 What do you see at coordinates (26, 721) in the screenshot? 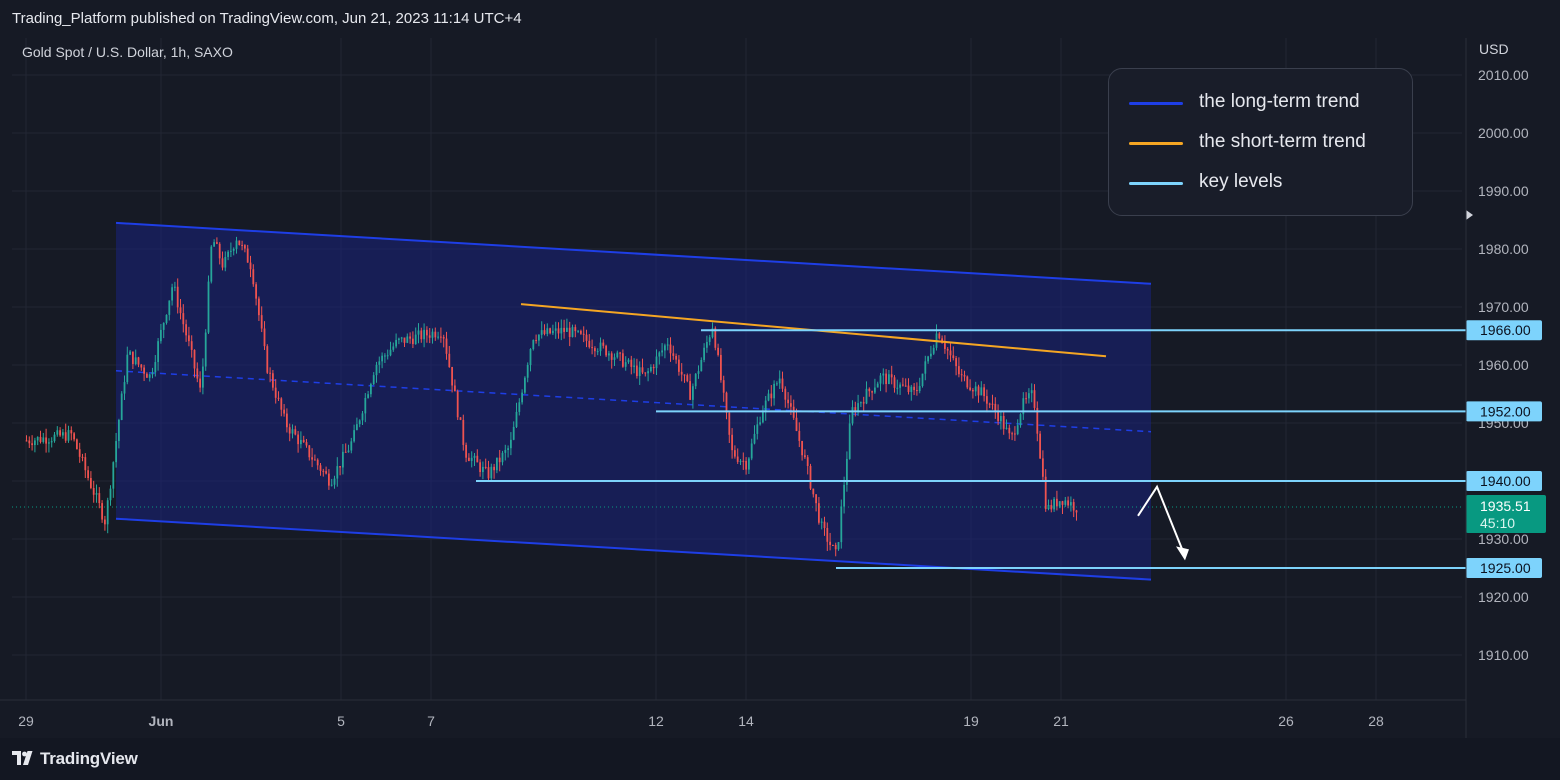
I see `time-tick-label: 29` at bounding box center [26, 721].